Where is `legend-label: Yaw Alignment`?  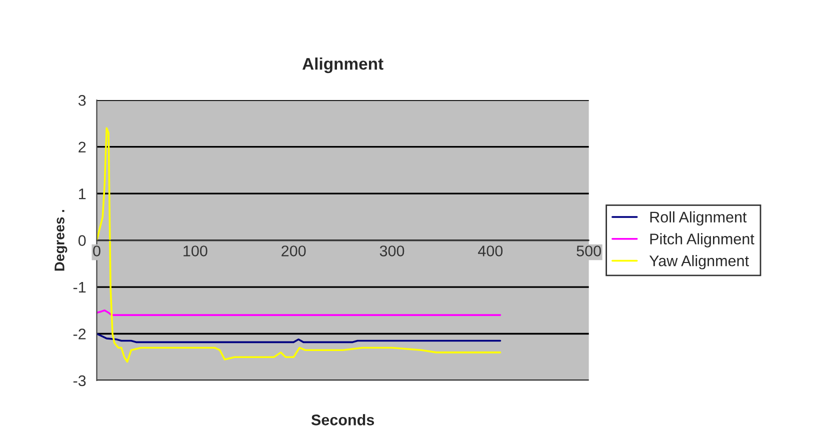 legend-label: Yaw Alignment is located at coordinates (699, 262).